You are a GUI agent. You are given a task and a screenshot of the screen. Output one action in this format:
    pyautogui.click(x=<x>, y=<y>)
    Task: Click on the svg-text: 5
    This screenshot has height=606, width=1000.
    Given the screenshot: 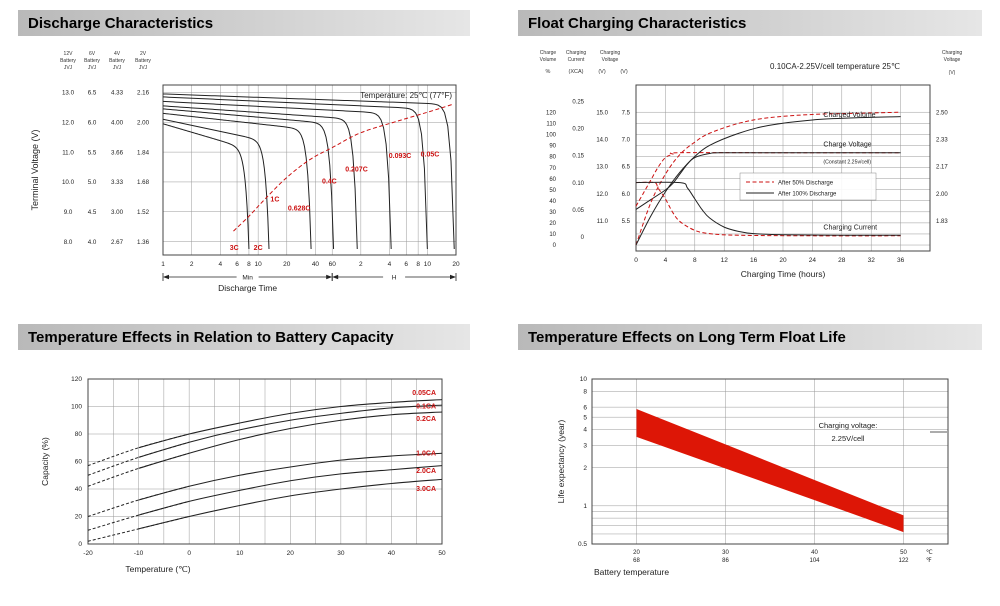 What is the action you would take?
    pyautogui.click(x=585, y=417)
    